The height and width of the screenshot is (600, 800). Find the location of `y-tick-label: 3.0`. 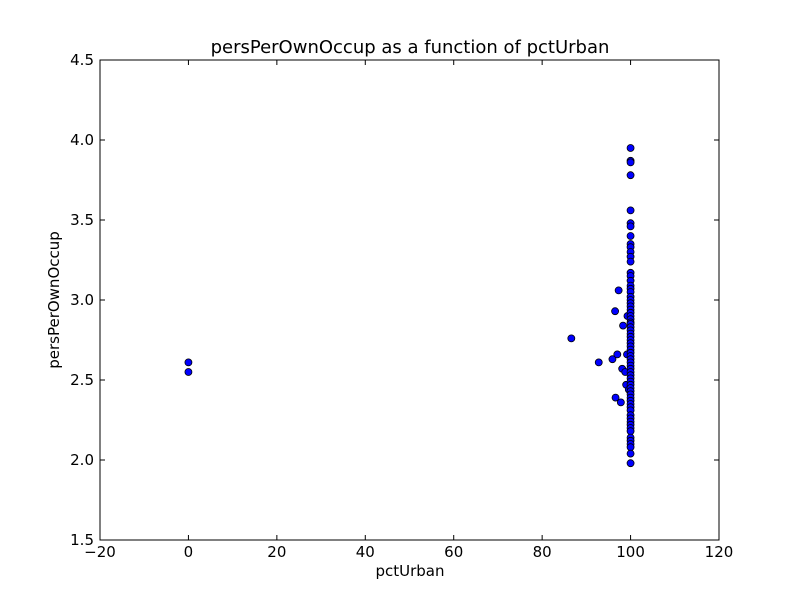

y-tick-label: 3.0 is located at coordinates (82, 300).